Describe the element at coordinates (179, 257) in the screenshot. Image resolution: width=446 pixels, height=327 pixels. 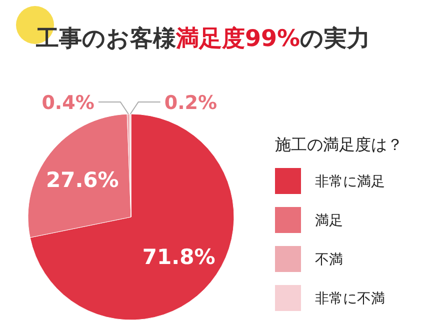
I see `data-label: 71.8%` at that location.